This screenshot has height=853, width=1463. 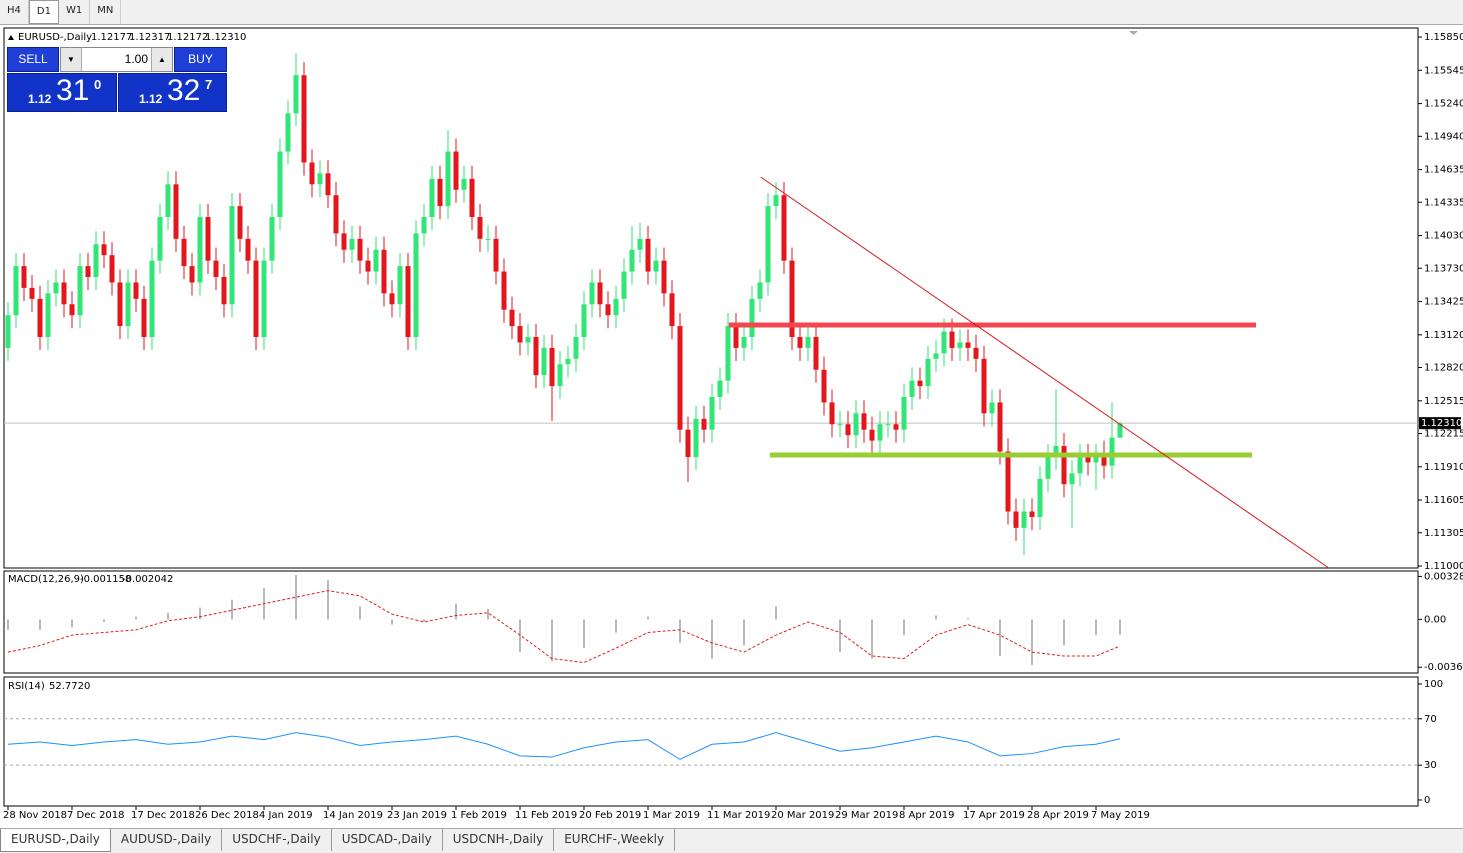 What do you see at coordinates (147, 579) in the screenshot?
I see `macd-signal-value: -0.002042` at bounding box center [147, 579].